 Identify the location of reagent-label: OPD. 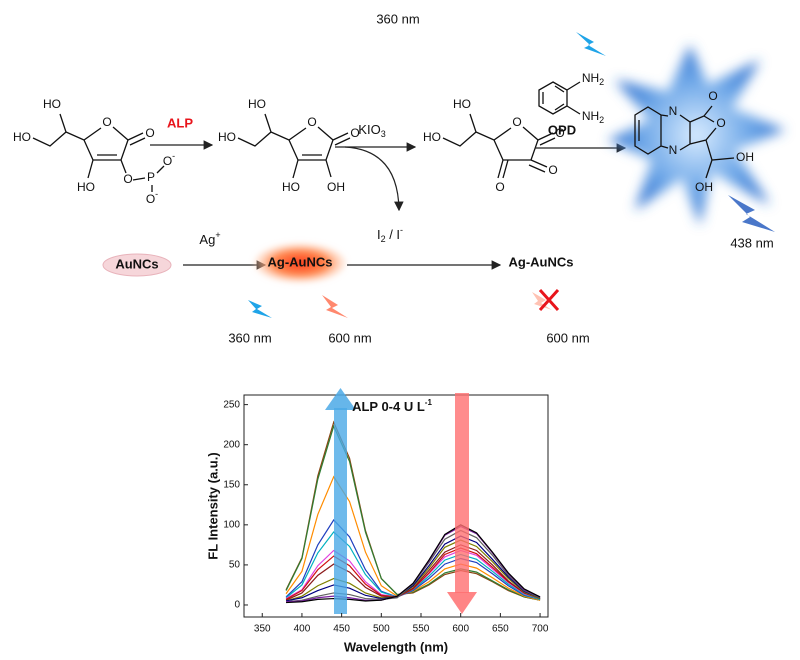
(562, 129).